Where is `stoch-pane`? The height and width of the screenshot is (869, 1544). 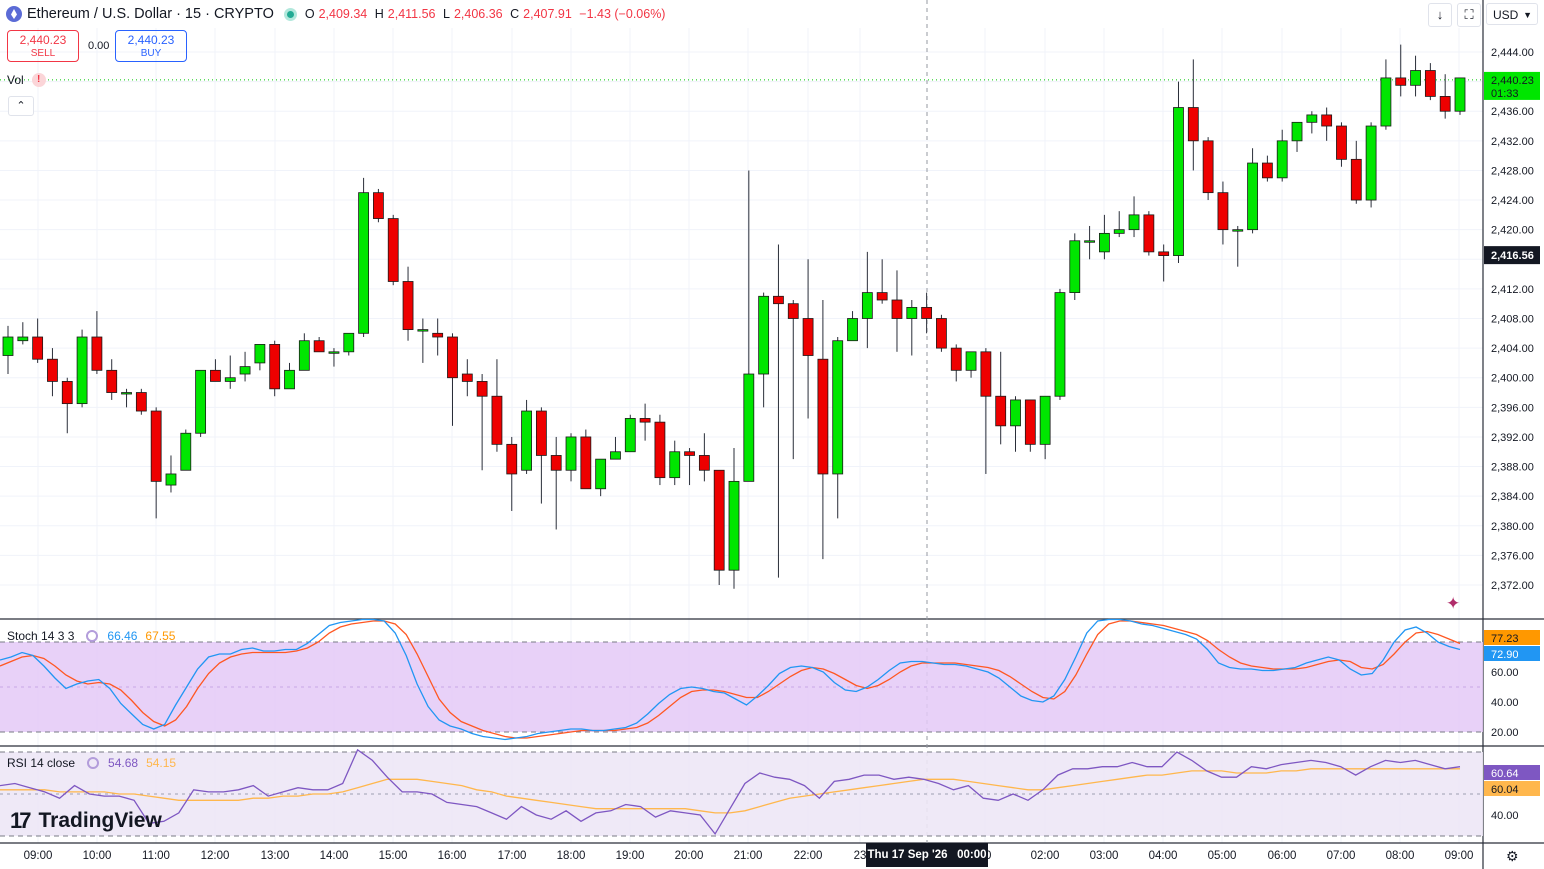 stoch-pane is located at coordinates (741, 679).